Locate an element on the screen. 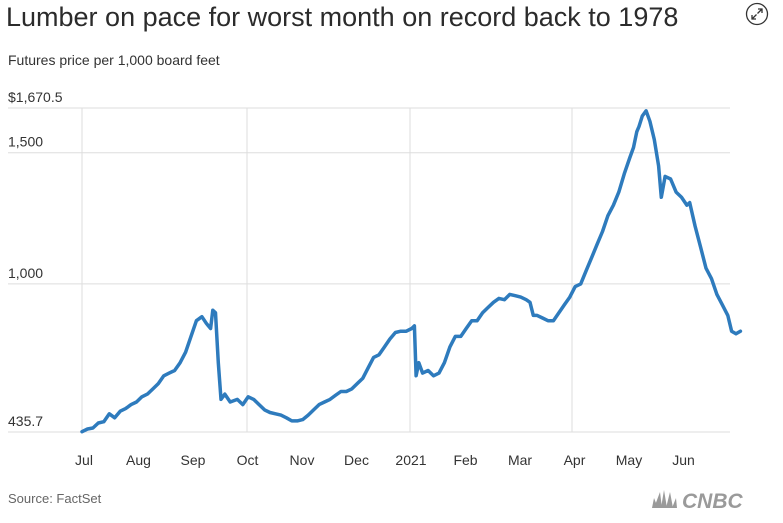 This screenshot has width=783, height=523. x-tick-label: 2021 is located at coordinates (410, 460).